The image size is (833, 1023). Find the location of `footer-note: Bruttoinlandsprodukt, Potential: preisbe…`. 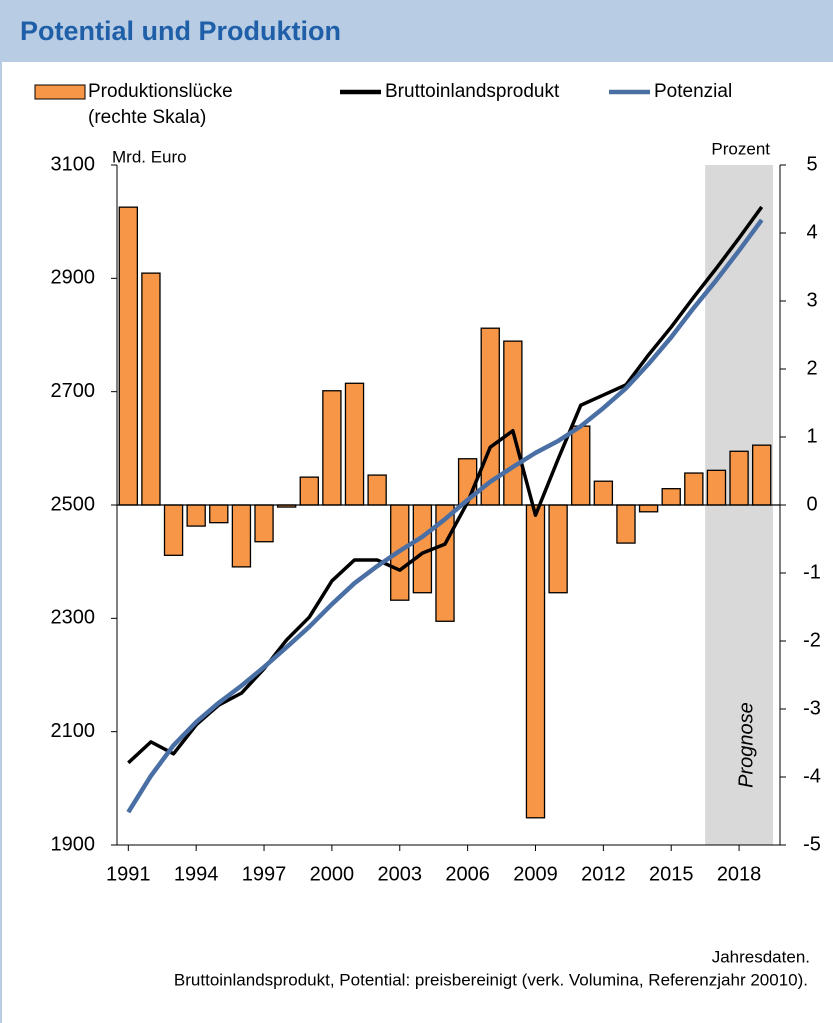

footer-note: Bruttoinlandsprodukt, Potential: preisbe… is located at coordinates (491, 979).